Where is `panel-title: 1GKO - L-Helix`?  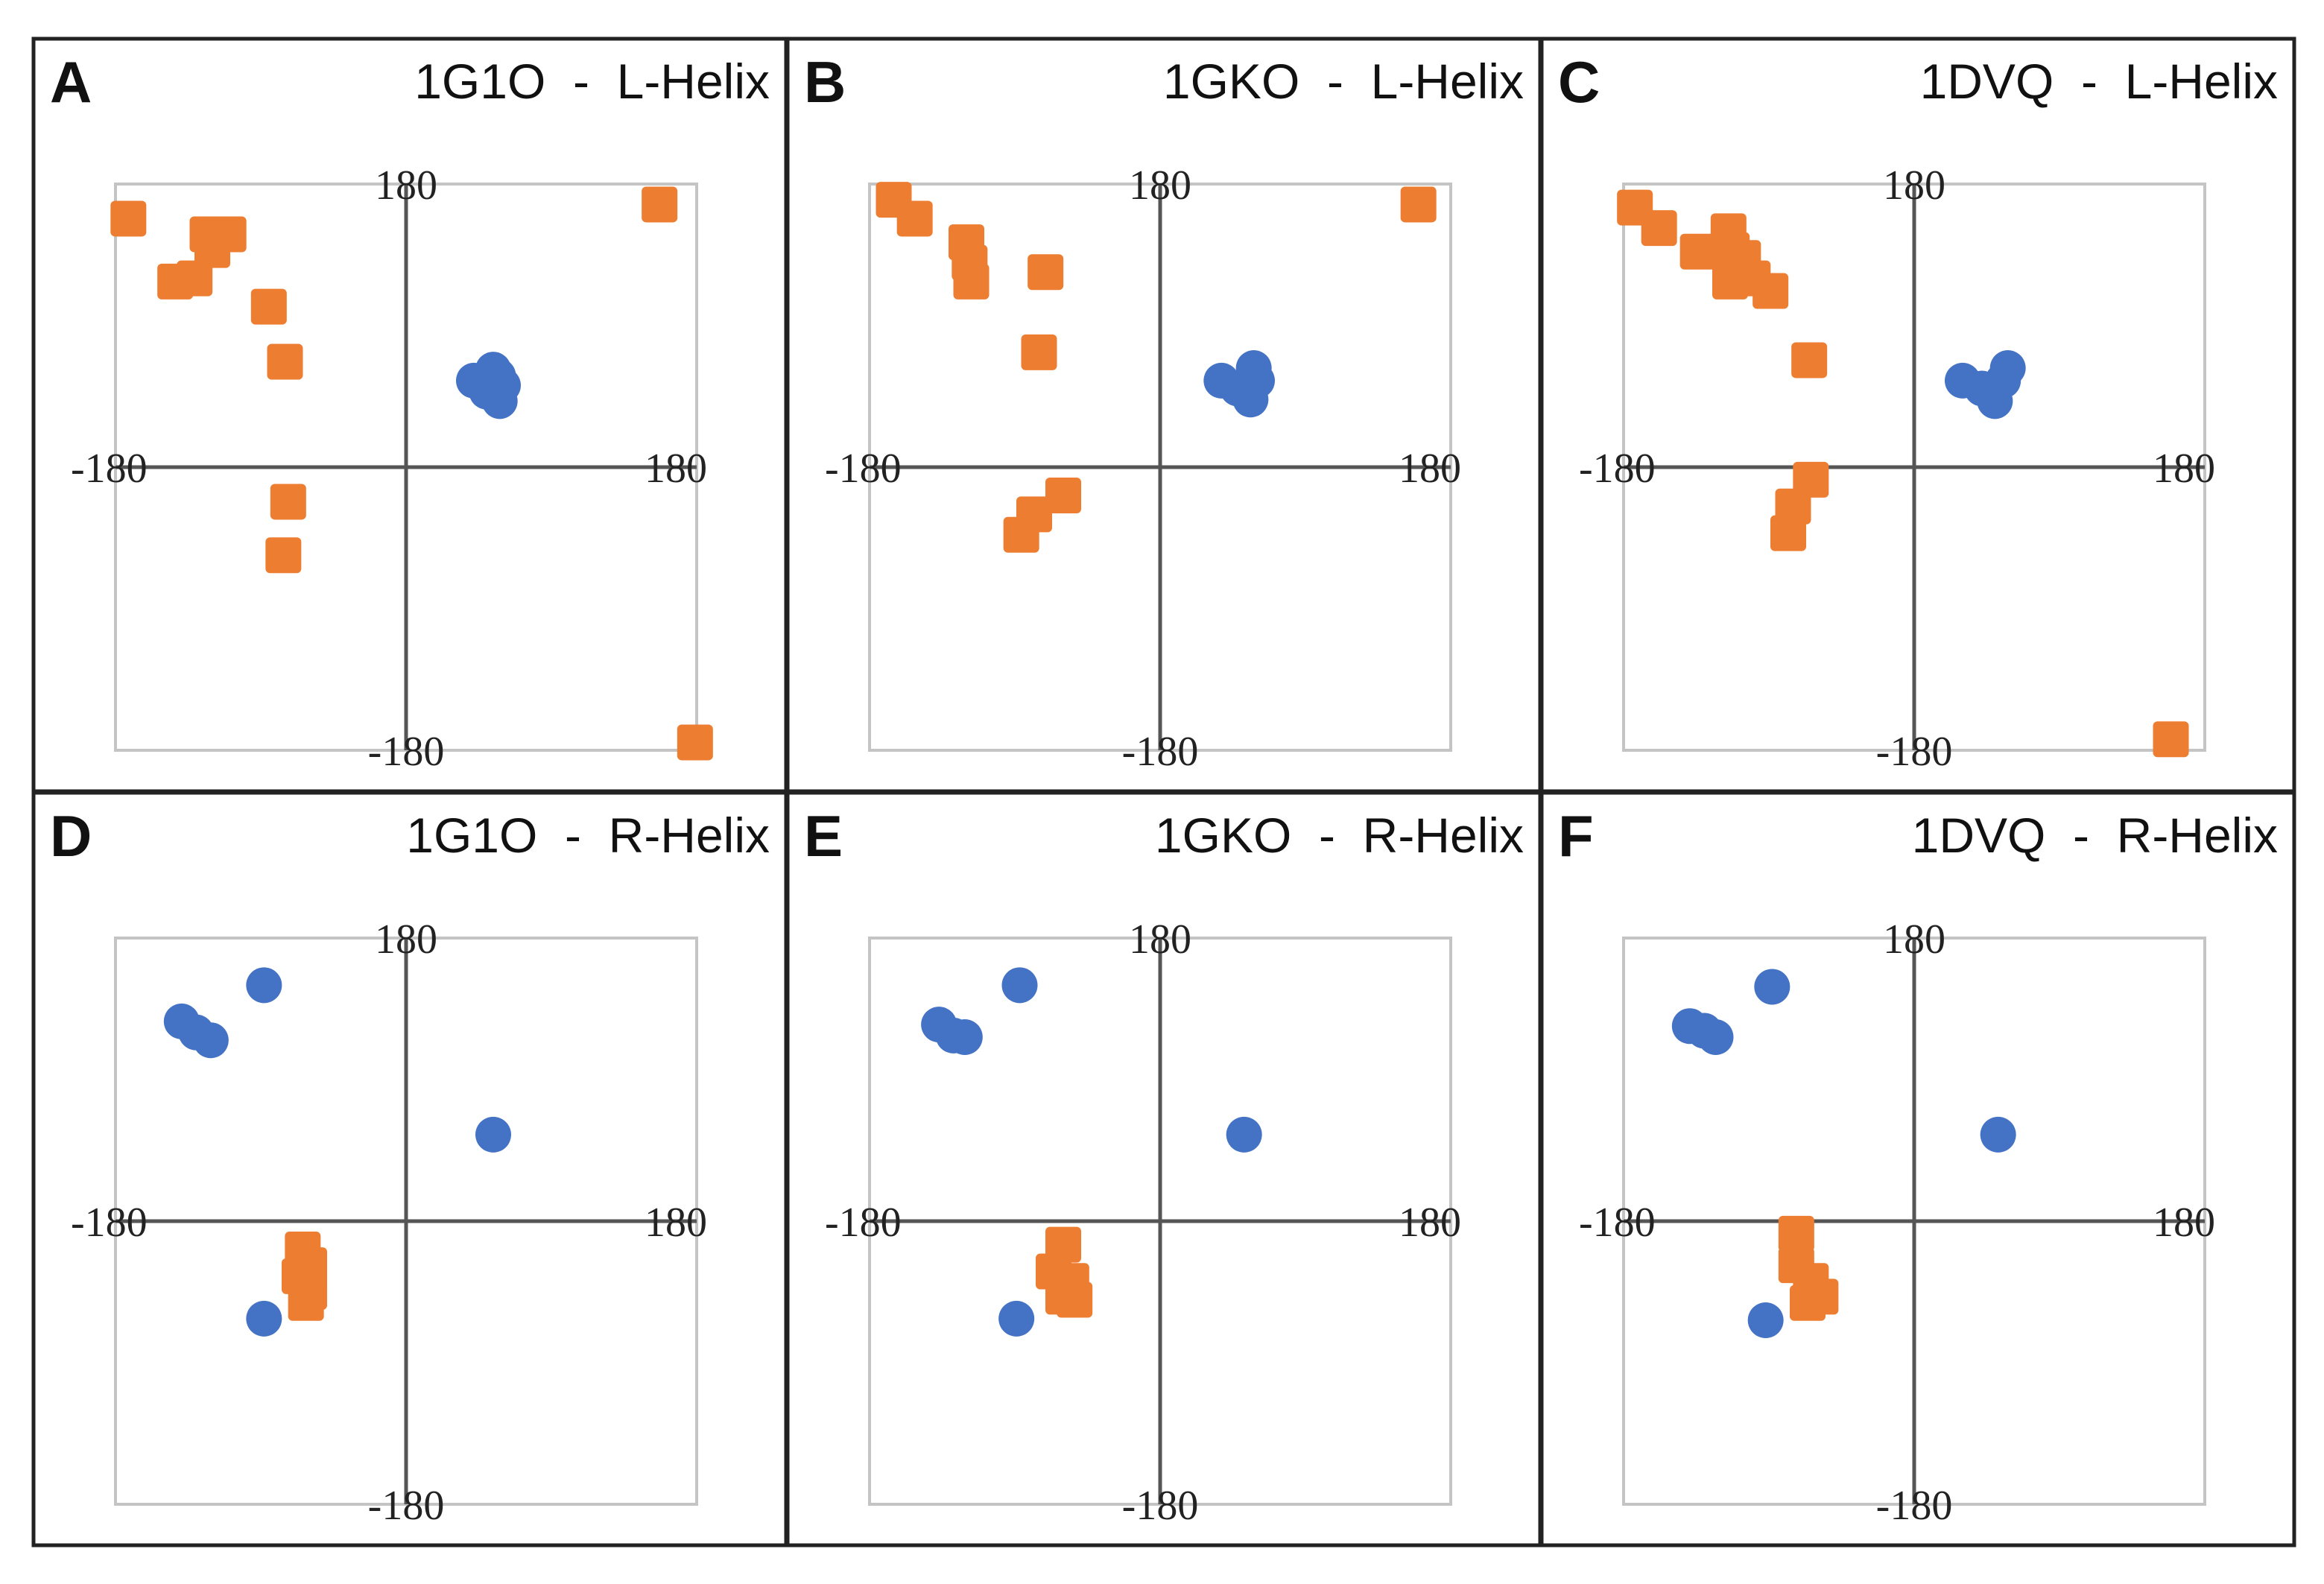 panel-title: 1GKO - L-Helix is located at coordinates (1343, 81).